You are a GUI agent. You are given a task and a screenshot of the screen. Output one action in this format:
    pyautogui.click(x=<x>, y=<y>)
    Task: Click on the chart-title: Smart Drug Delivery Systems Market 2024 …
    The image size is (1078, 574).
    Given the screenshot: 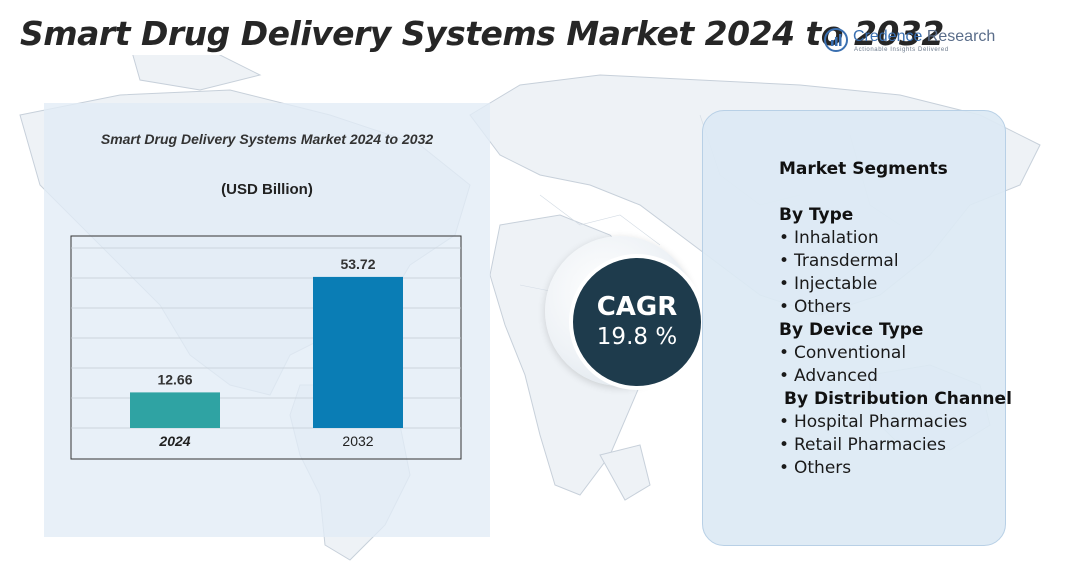 What is the action you would take?
    pyautogui.click(x=267, y=139)
    